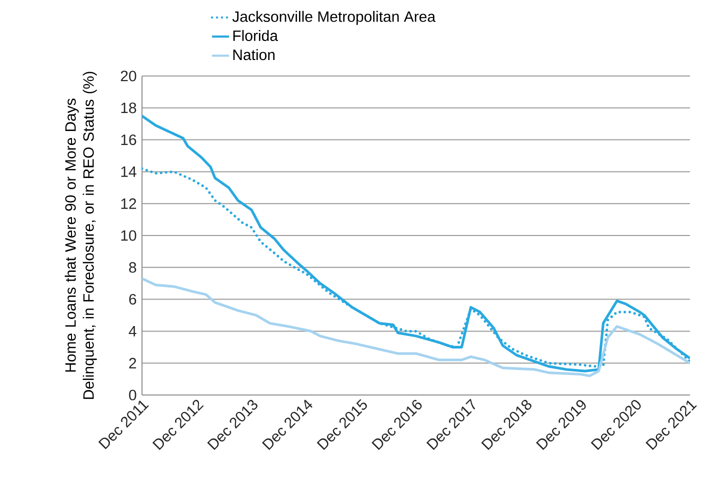 This screenshot has width=702, height=487. I want to click on legend-label: Florida, so click(255, 36).